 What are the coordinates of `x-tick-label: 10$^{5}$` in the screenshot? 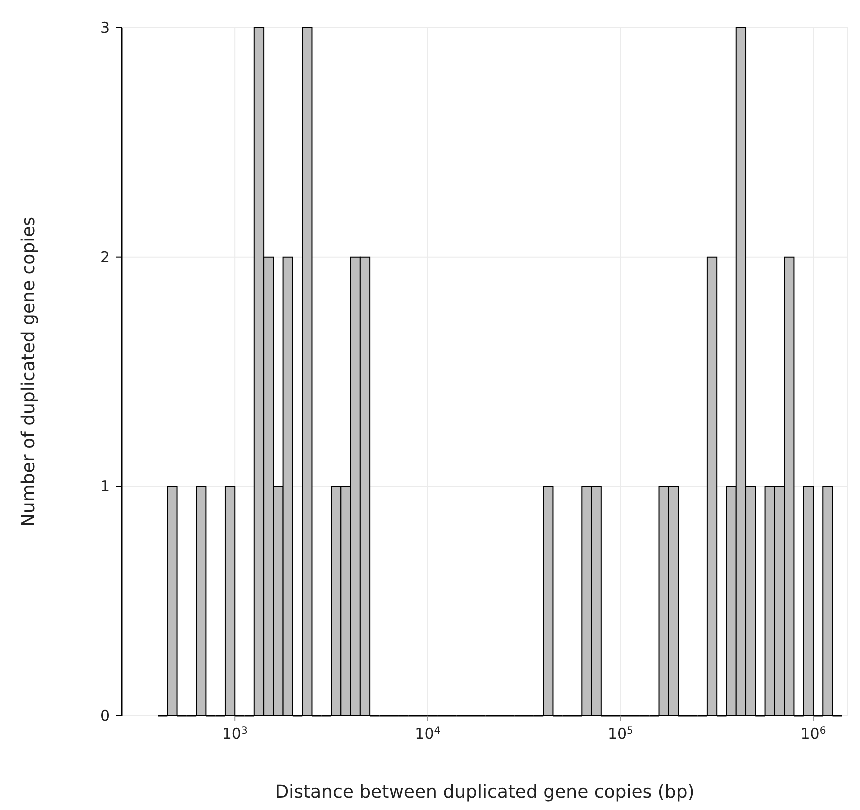 It's located at (621, 734).